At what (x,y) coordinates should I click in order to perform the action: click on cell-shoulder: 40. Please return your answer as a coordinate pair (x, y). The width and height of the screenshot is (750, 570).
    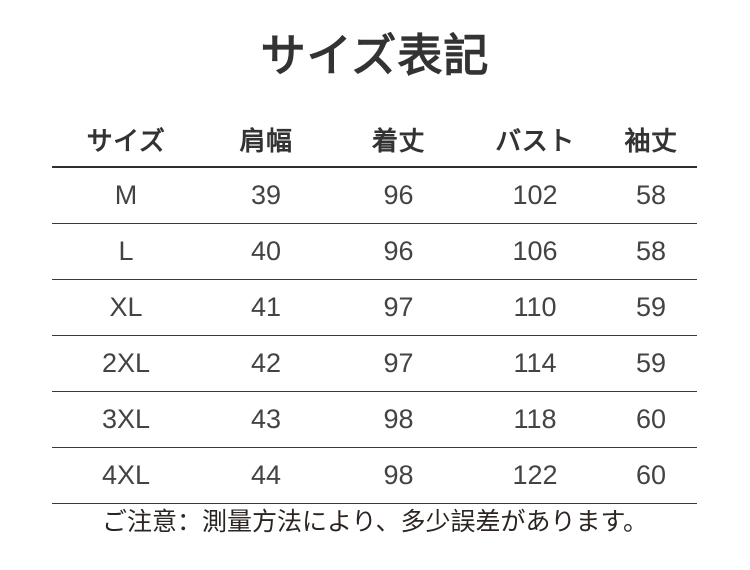
    Looking at the image, I should click on (266, 251).